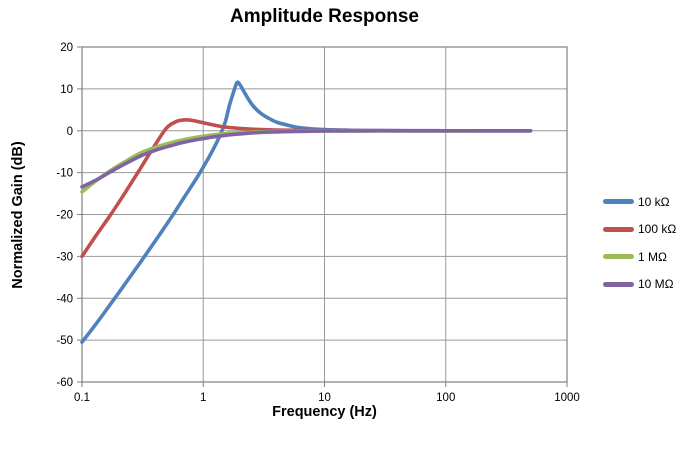 Image resolution: width=689 pixels, height=450 pixels. Describe the element at coordinates (64, 257) in the screenshot. I see `y-tick-label: -30` at that location.